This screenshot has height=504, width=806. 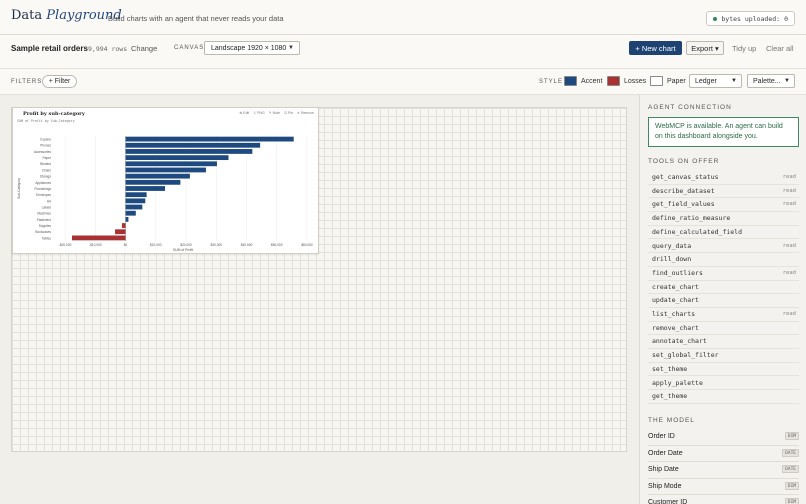 I want to click on tool-item: annotate_chart, so click(x=723, y=342).